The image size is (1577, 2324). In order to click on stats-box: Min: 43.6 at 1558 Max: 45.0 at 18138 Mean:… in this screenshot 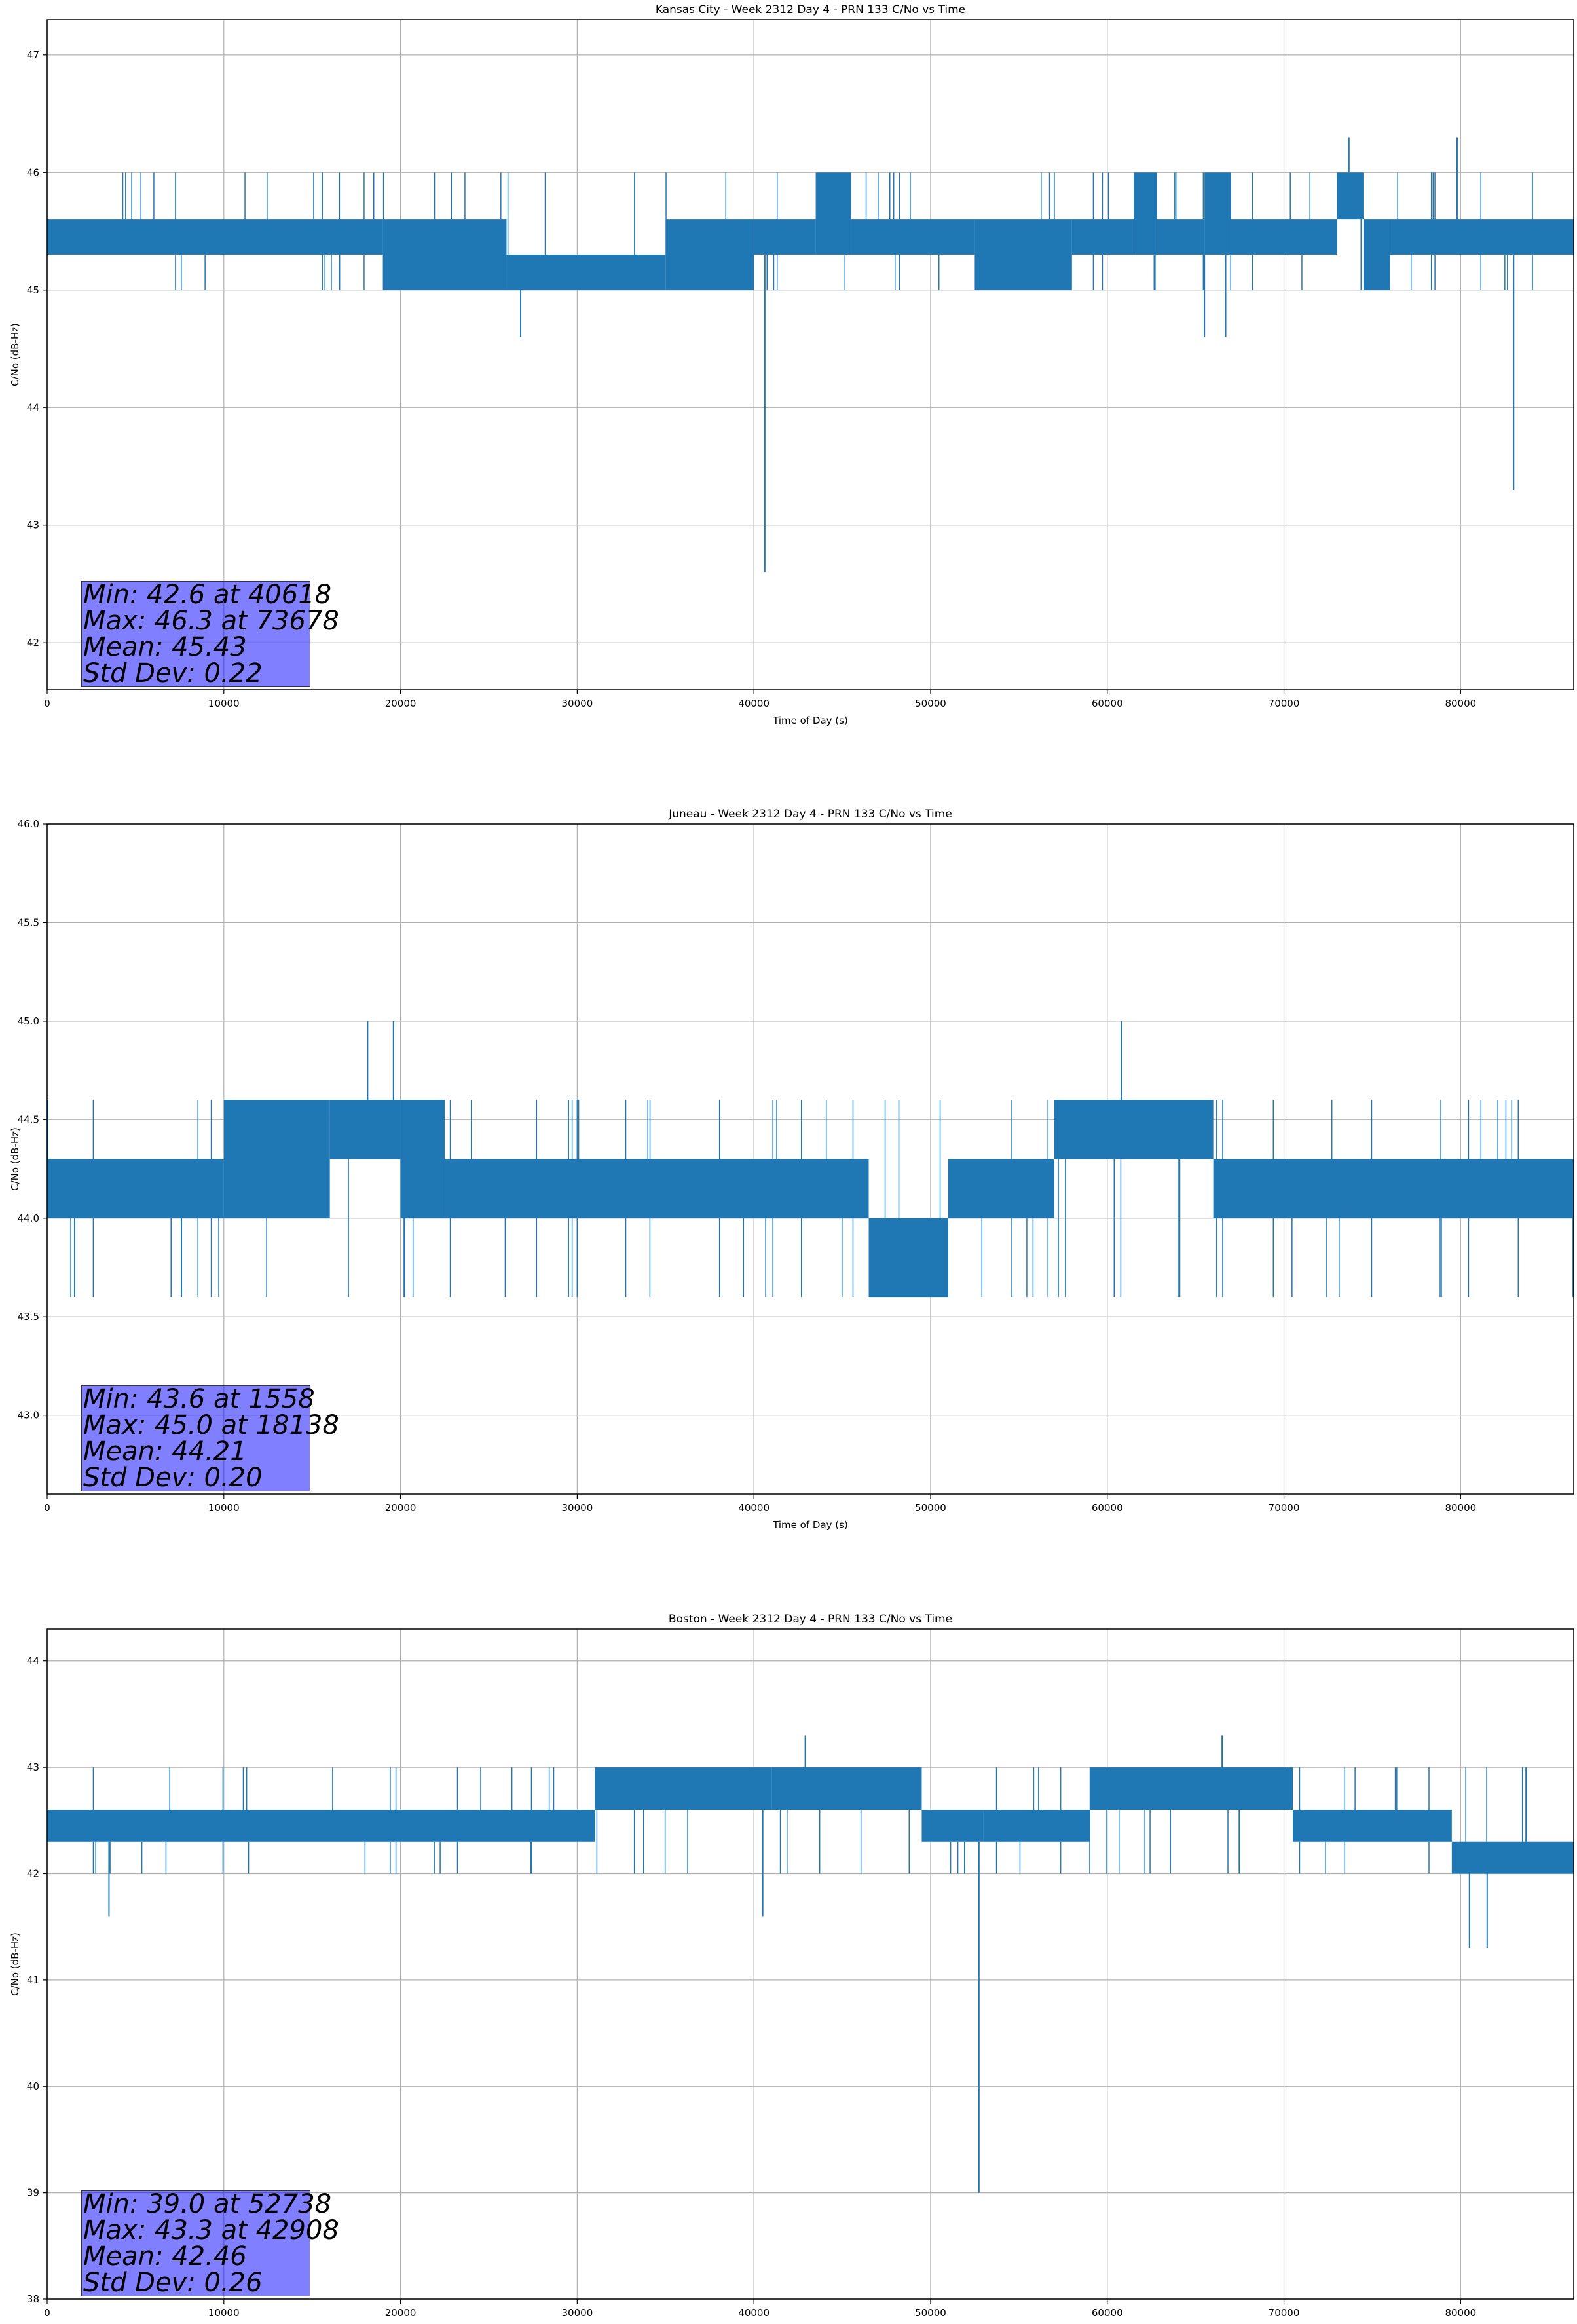, I will do `click(210, 1438)`.